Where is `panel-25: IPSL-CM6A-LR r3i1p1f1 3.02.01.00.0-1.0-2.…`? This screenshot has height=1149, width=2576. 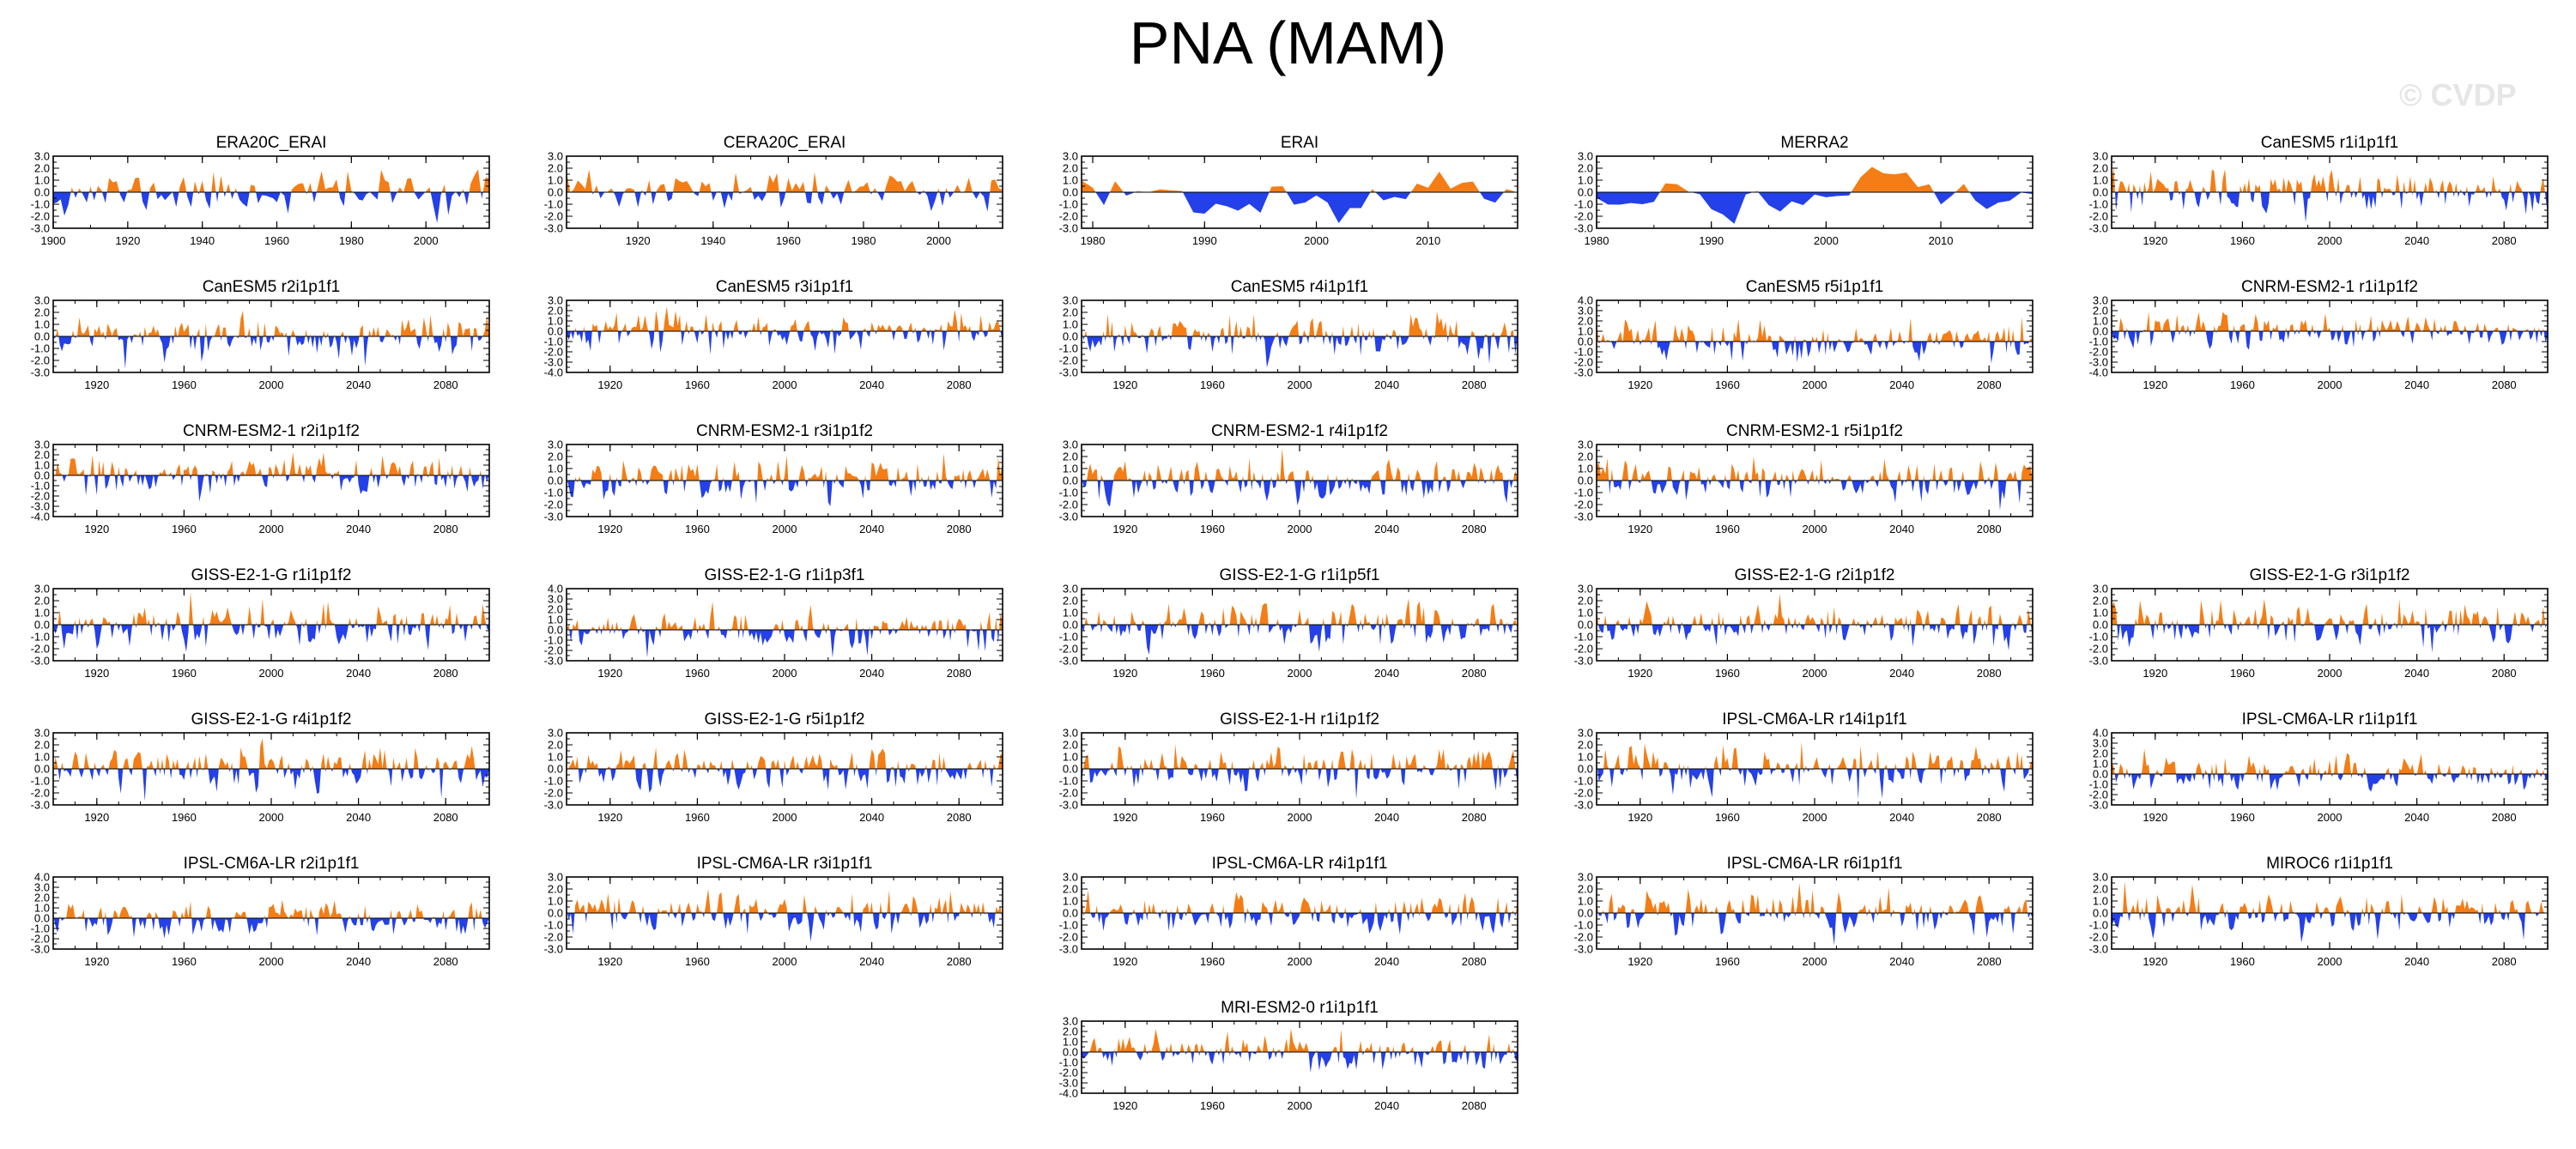
panel-25: IPSL-CM6A-LR r3i1p1f1 3.02.01.00.0-1.0-2.… is located at coordinates (773, 911).